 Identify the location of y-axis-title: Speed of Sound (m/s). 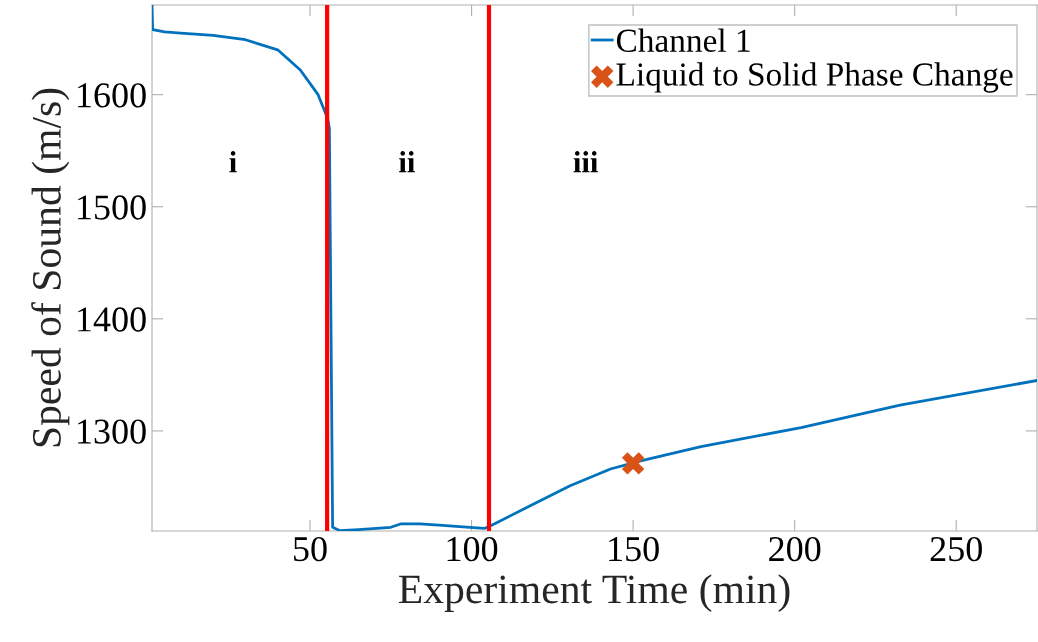
(50, 267).